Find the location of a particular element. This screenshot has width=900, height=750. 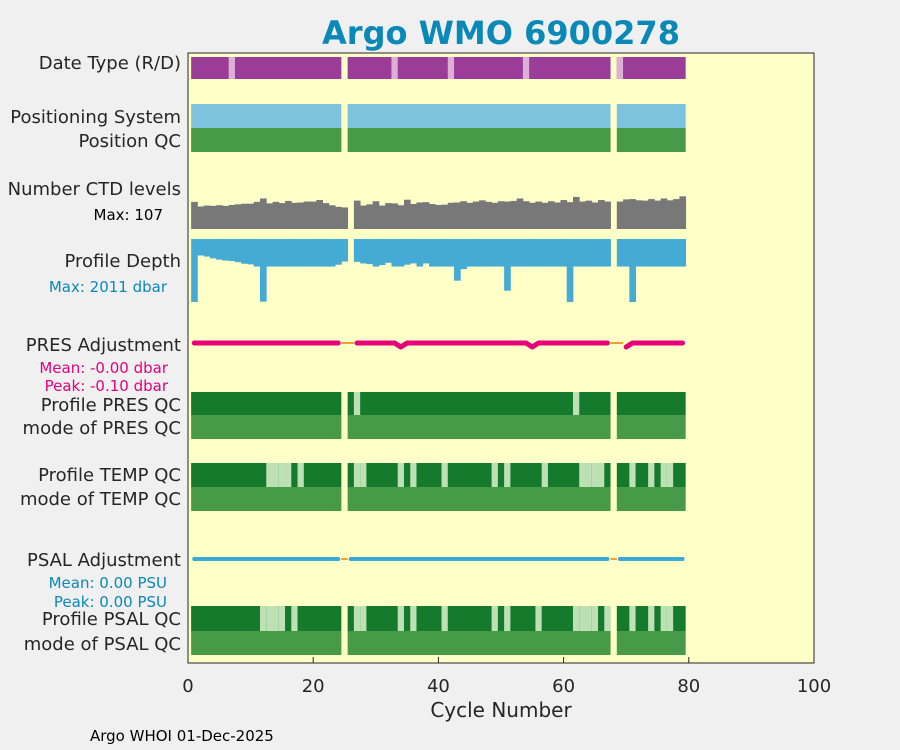

row-label-psal-adjustment: PSAL Adjustment is located at coordinates (104, 560).